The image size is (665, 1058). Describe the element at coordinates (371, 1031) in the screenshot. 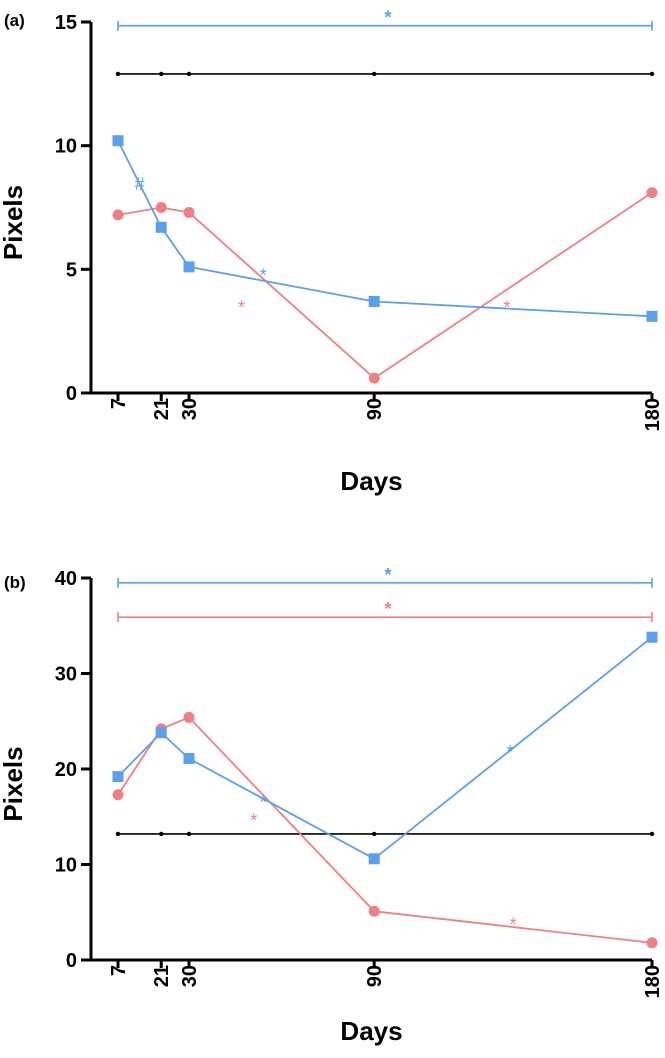

I see `panel-b-x-axis-title: Days` at that location.